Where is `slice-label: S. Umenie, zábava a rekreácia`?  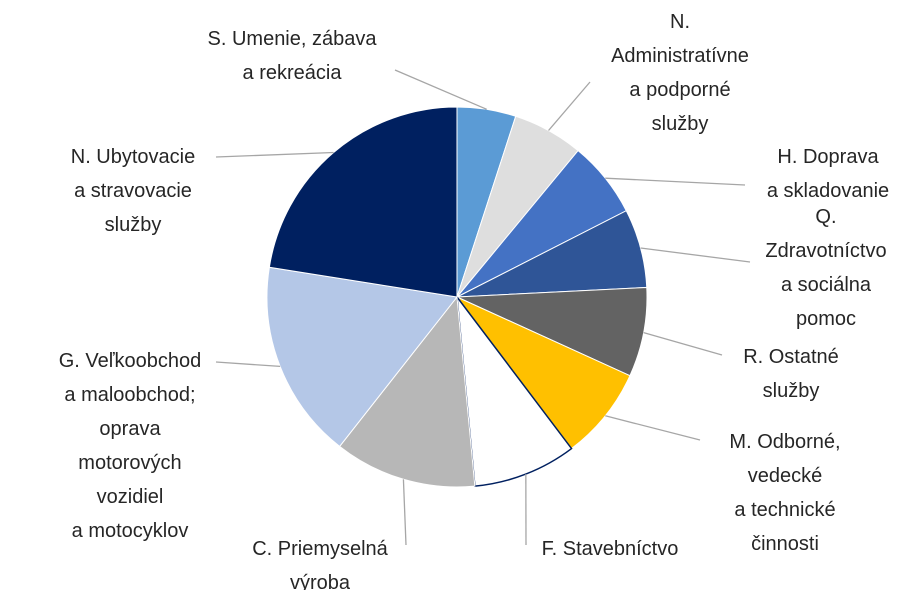
slice-label: S. Umenie, zábava a rekreácia is located at coordinates (292, 56).